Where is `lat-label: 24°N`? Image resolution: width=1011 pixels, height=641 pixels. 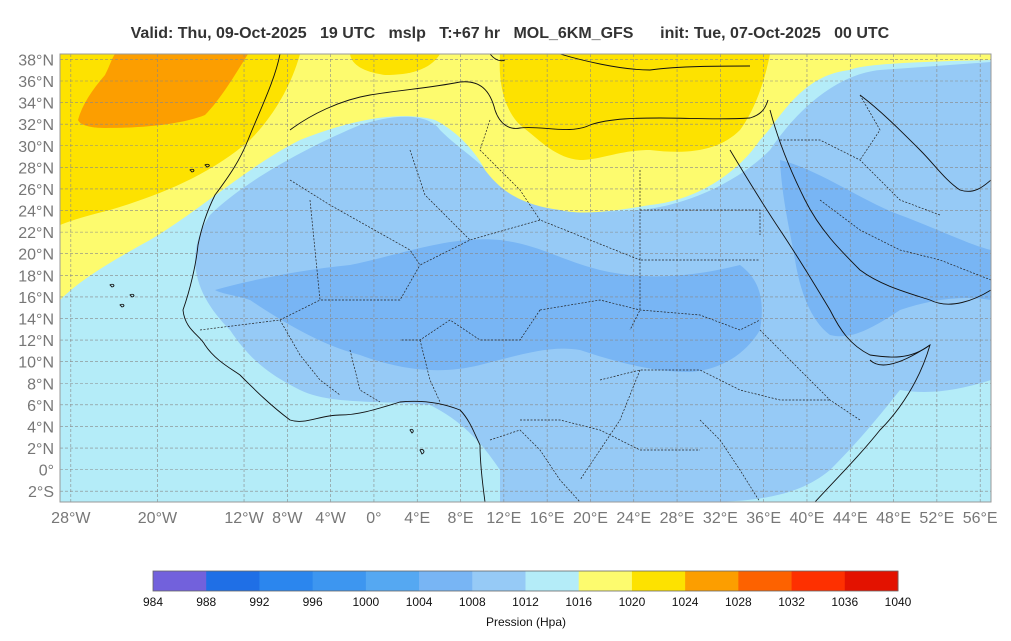 lat-label: 24°N is located at coordinates (36, 212).